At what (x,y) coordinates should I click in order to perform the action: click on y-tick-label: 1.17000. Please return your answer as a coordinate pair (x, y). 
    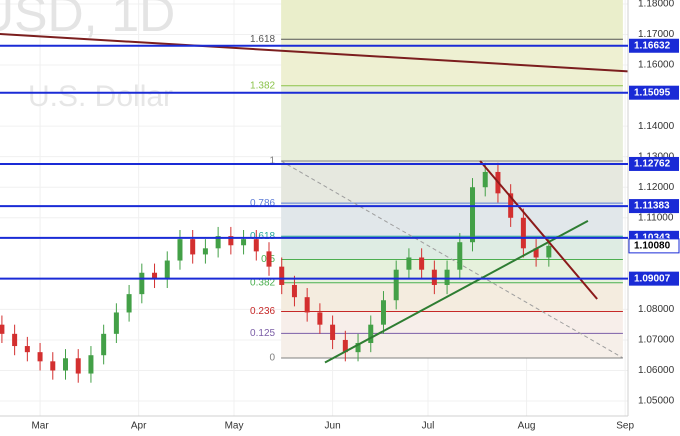
    Looking at the image, I should click on (656, 34).